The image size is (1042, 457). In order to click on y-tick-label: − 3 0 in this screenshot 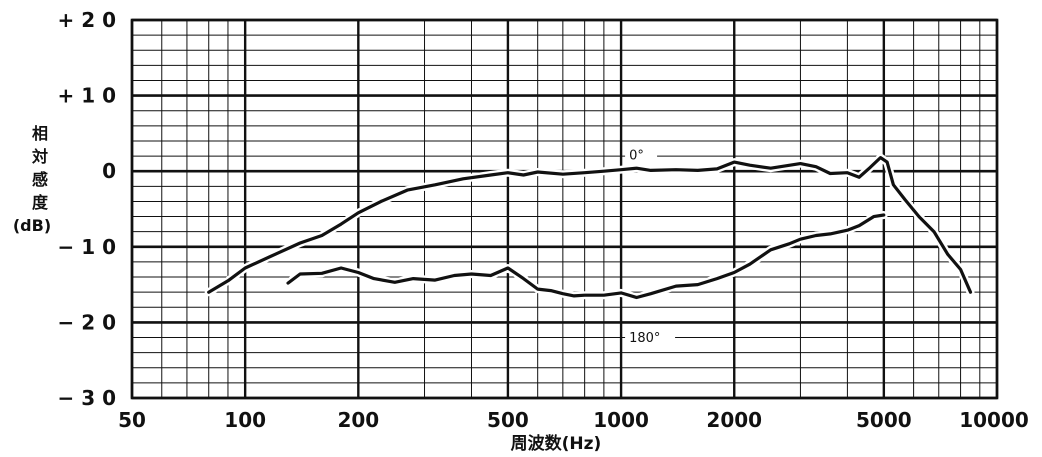, I will do `click(86, 398)`.